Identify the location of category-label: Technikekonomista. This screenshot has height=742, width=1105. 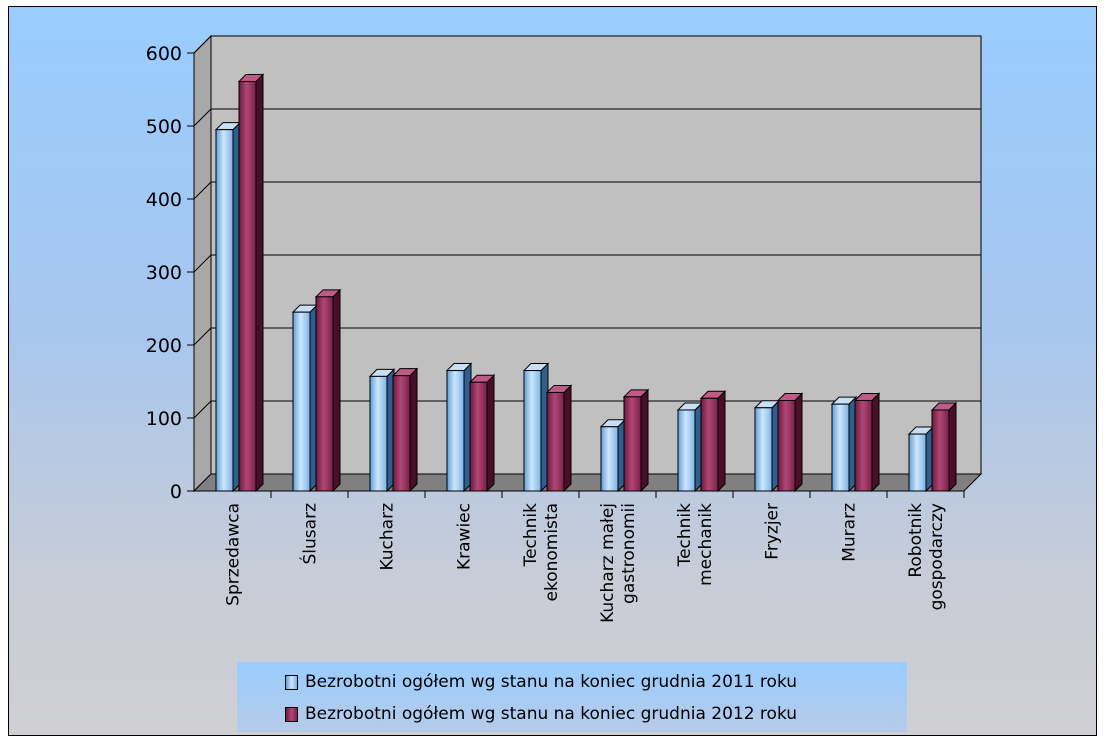
(541, 552).